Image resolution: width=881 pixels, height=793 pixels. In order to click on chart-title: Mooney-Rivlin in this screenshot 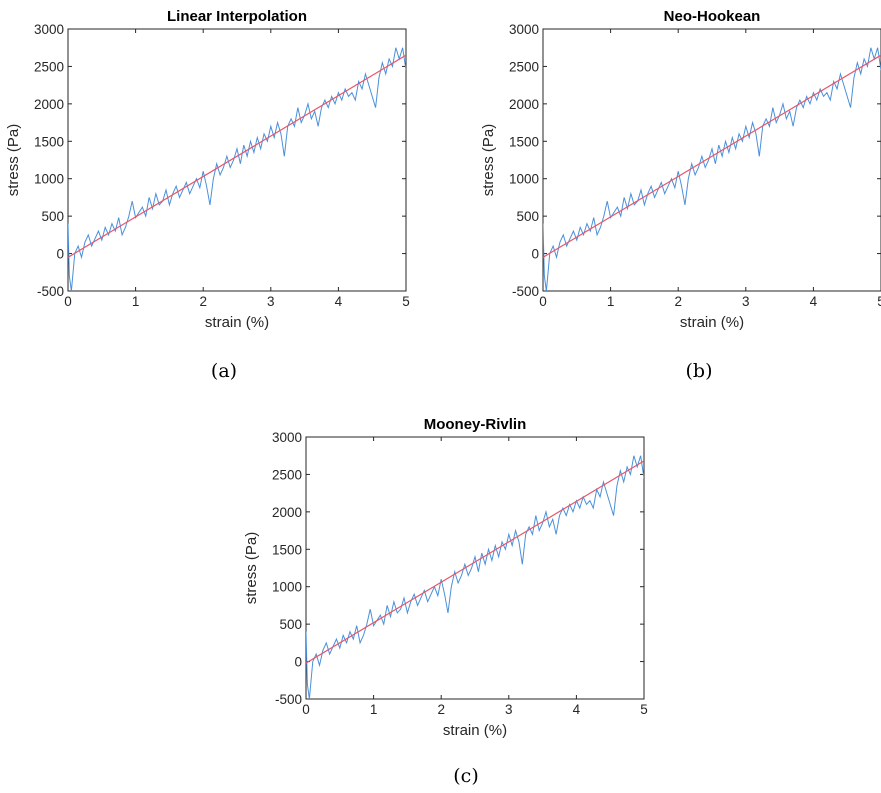, I will do `click(475, 424)`.